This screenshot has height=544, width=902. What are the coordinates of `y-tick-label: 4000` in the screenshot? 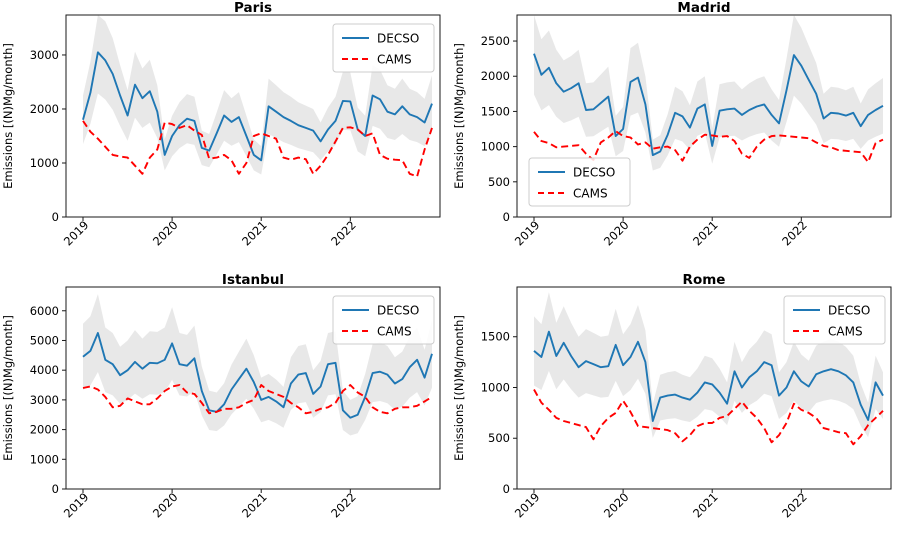 It's located at (44, 370).